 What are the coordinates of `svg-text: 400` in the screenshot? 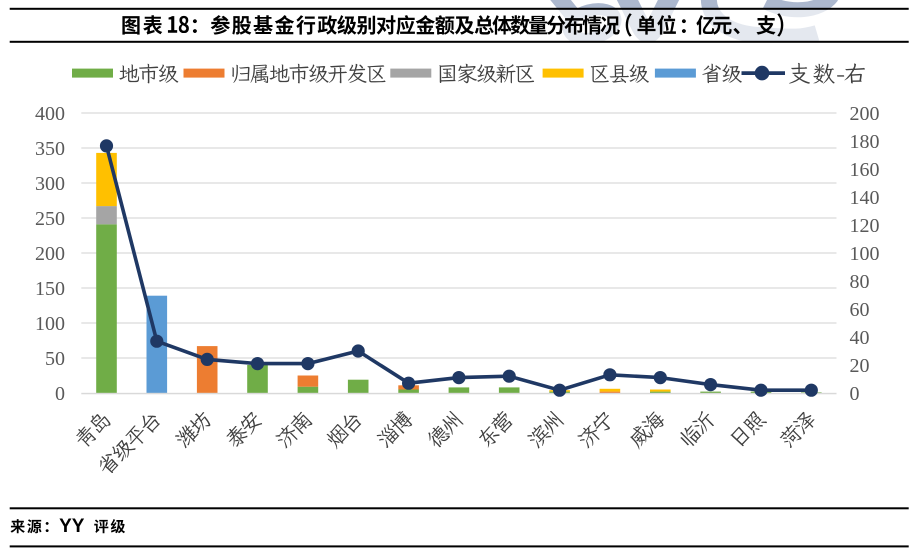 It's located at (50, 114).